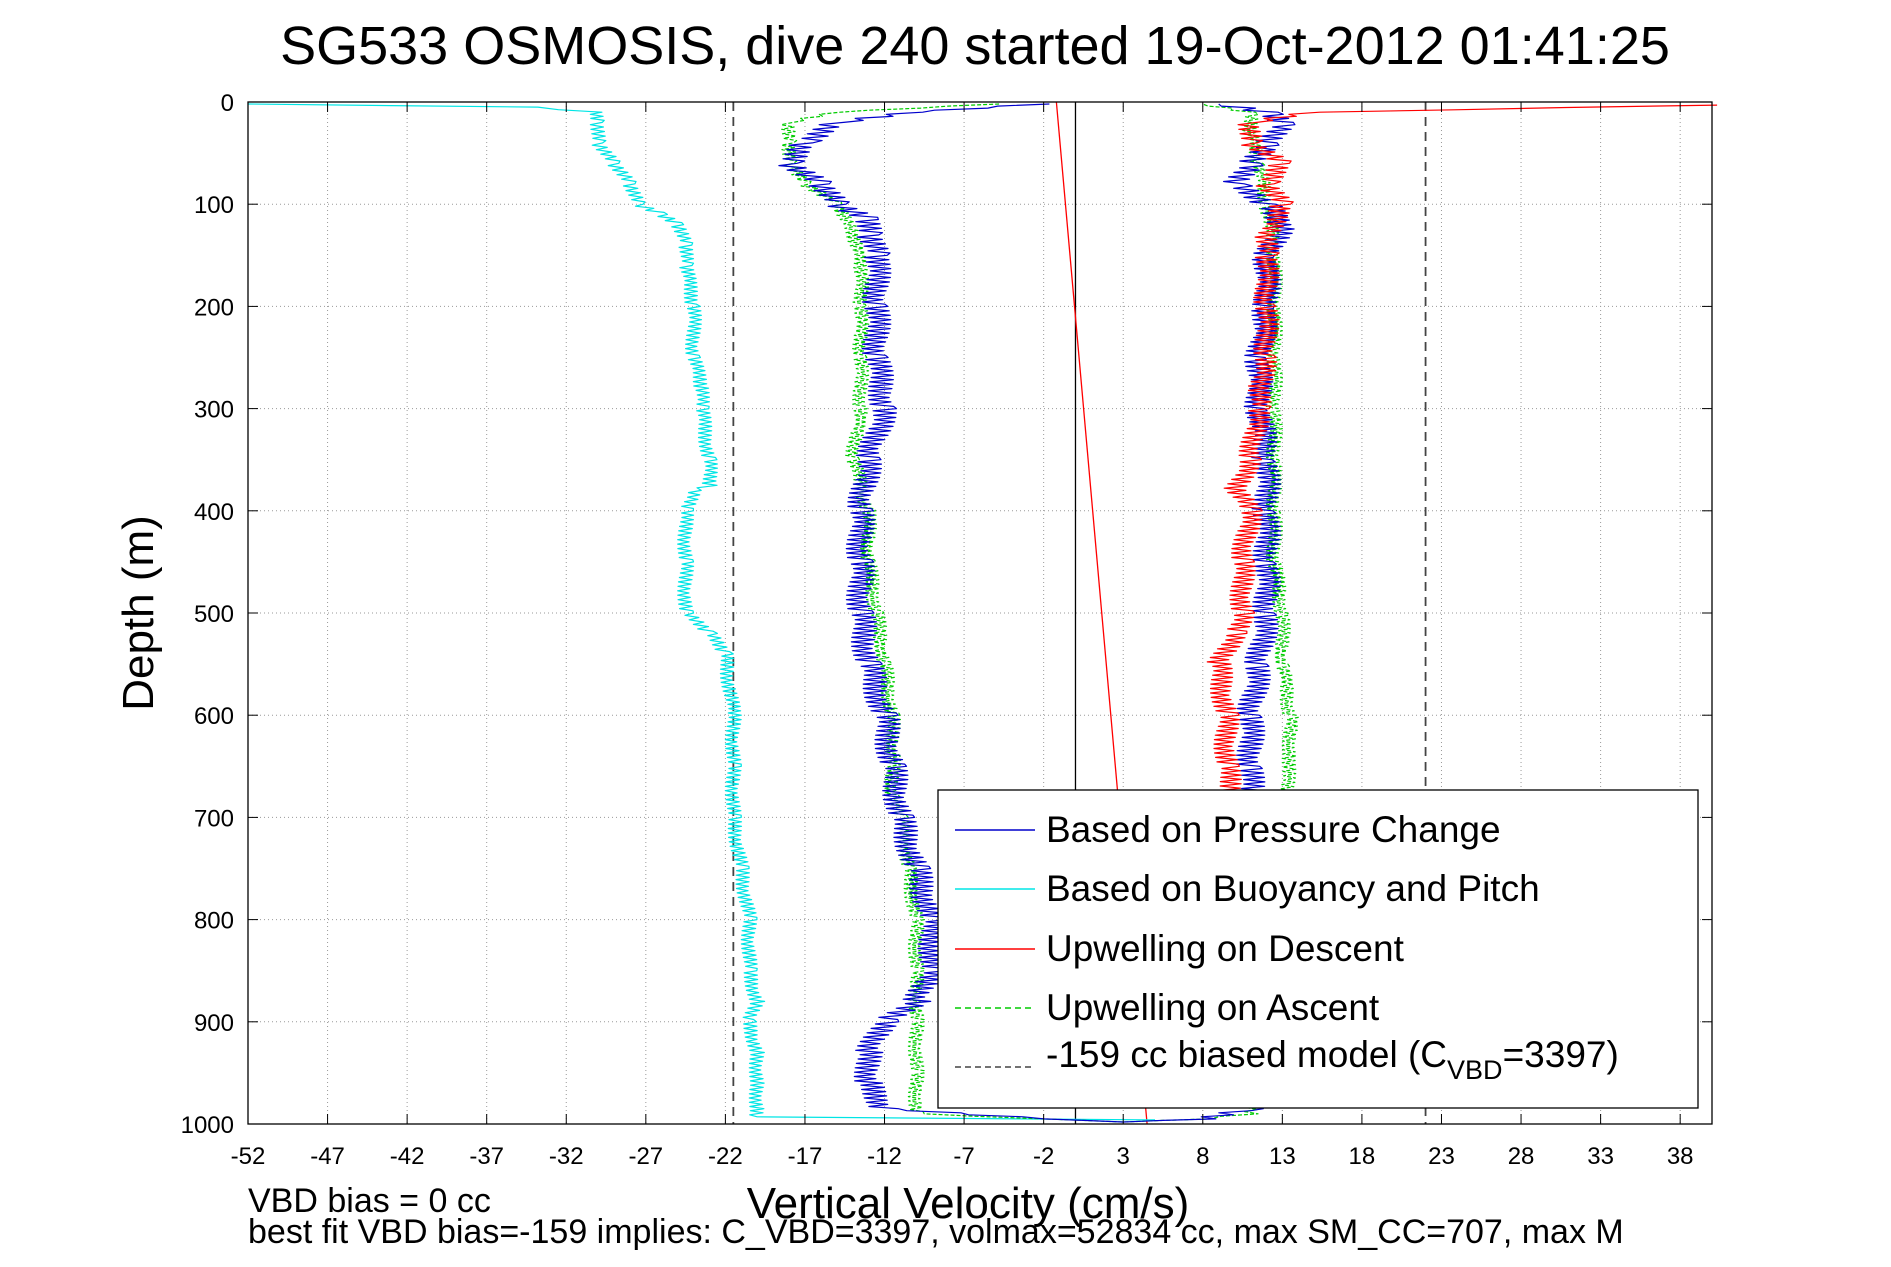 The width and height of the screenshot is (1891, 1267). What do you see at coordinates (1123, 1156) in the screenshot?
I see `x-tick-label: 3` at bounding box center [1123, 1156].